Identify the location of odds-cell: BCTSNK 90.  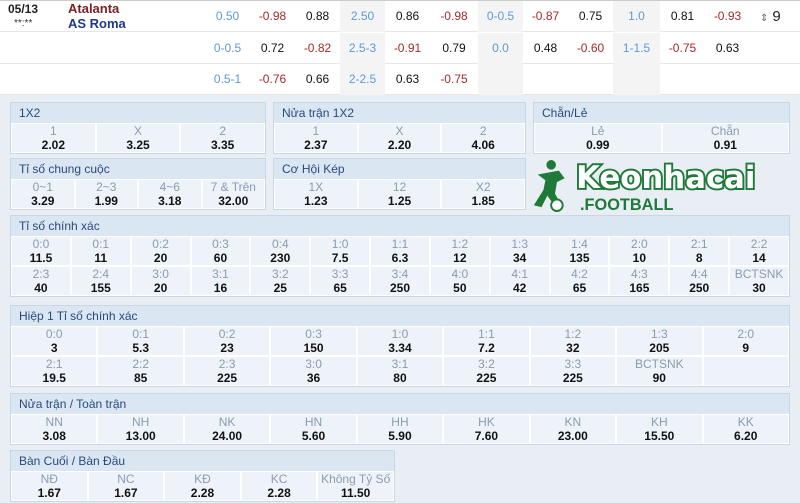
(659, 371).